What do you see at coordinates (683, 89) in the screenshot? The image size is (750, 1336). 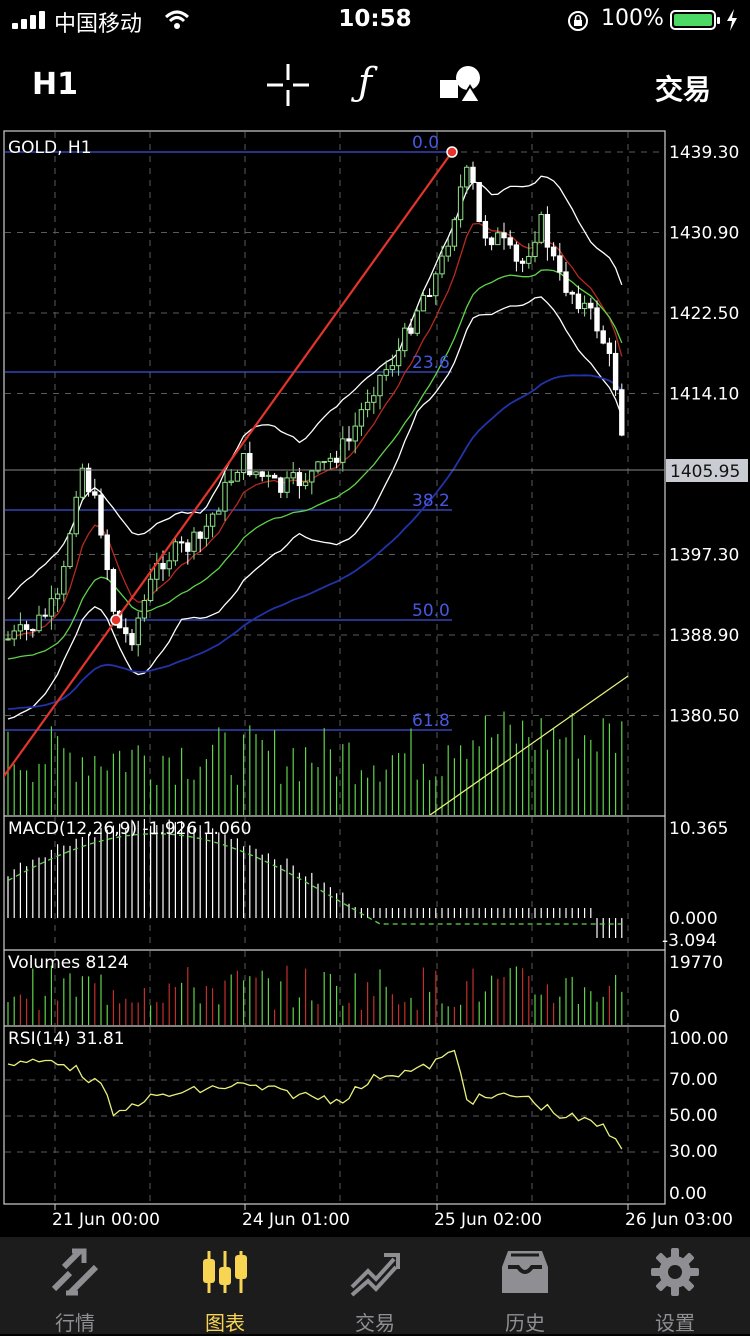 I see `trade-button: 交易` at bounding box center [683, 89].